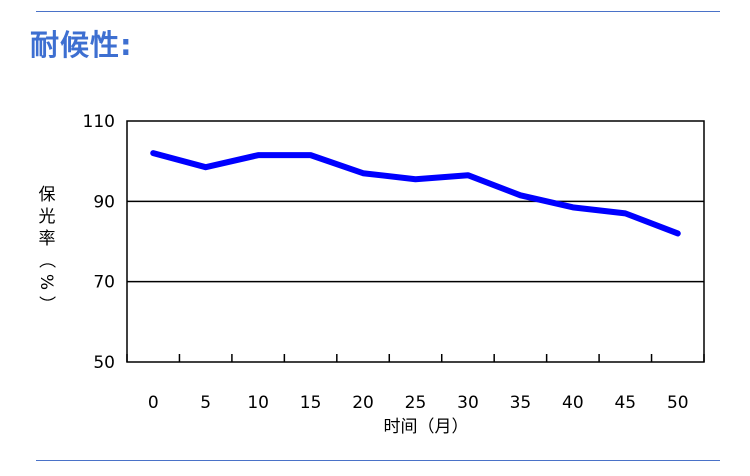 This screenshot has height=476, width=750. Describe the element at coordinates (47, 217) in the screenshot. I see `y-axis-title-char: 光` at that location.